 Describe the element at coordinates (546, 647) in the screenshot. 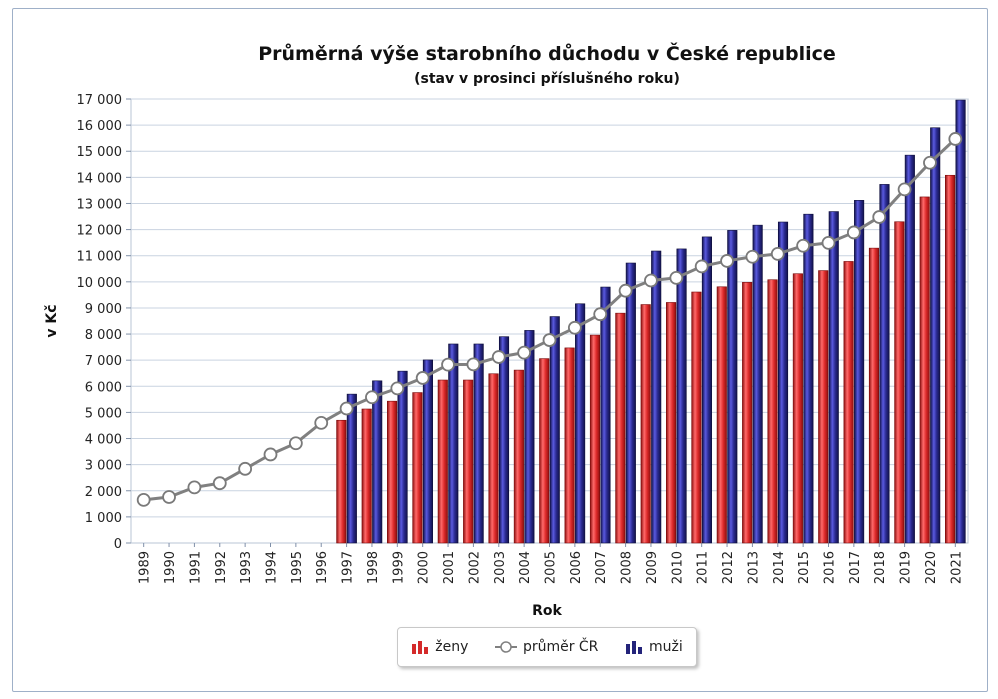

I see `legend-item-prumer: průměr ČR` at that location.